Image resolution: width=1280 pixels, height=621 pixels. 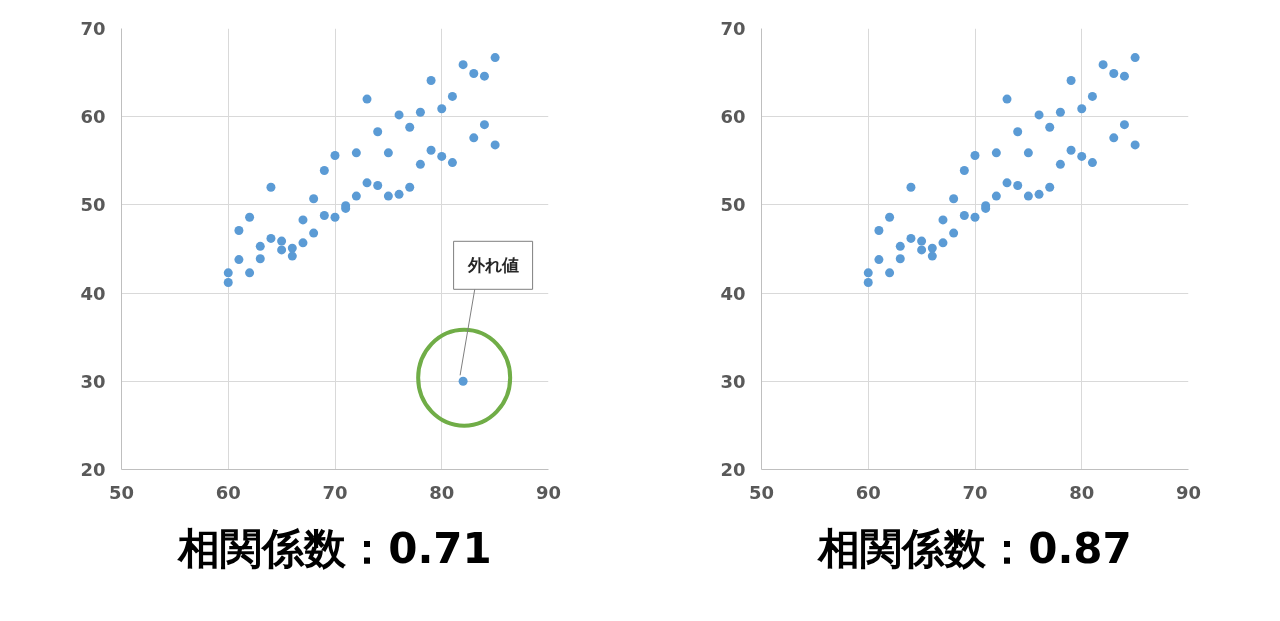 What do you see at coordinates (93, 205) in the screenshot?
I see `y-tick-label: 50` at bounding box center [93, 205].